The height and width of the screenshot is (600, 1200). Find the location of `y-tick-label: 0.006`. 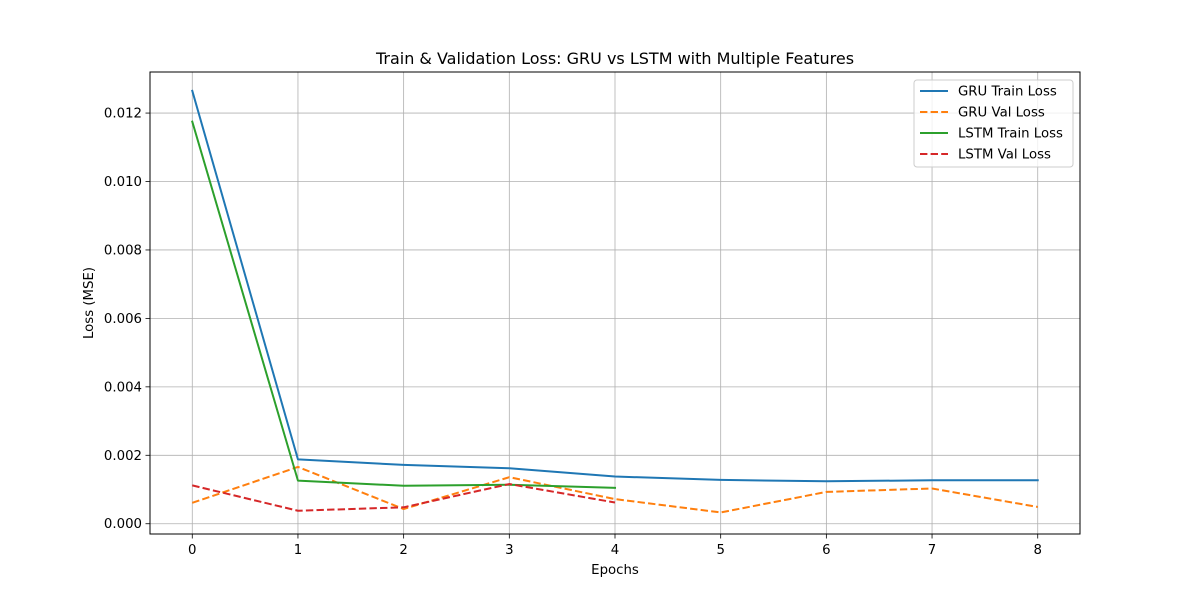

y-tick-label: 0.006 is located at coordinates (123, 319).